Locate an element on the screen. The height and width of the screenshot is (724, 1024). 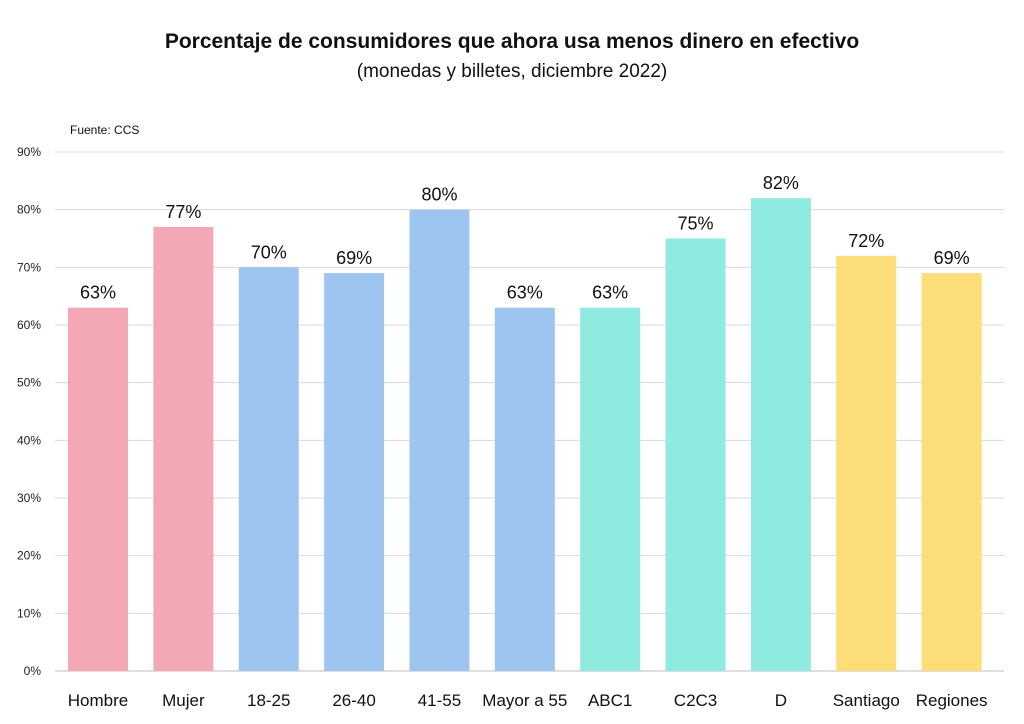
bar-value-label: 80% is located at coordinates (439, 195).